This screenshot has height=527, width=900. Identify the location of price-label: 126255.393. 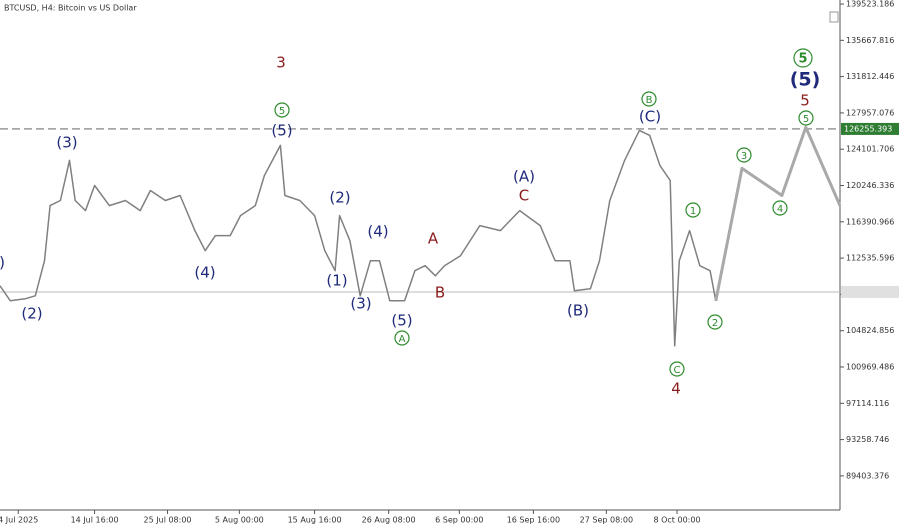
(868, 128).